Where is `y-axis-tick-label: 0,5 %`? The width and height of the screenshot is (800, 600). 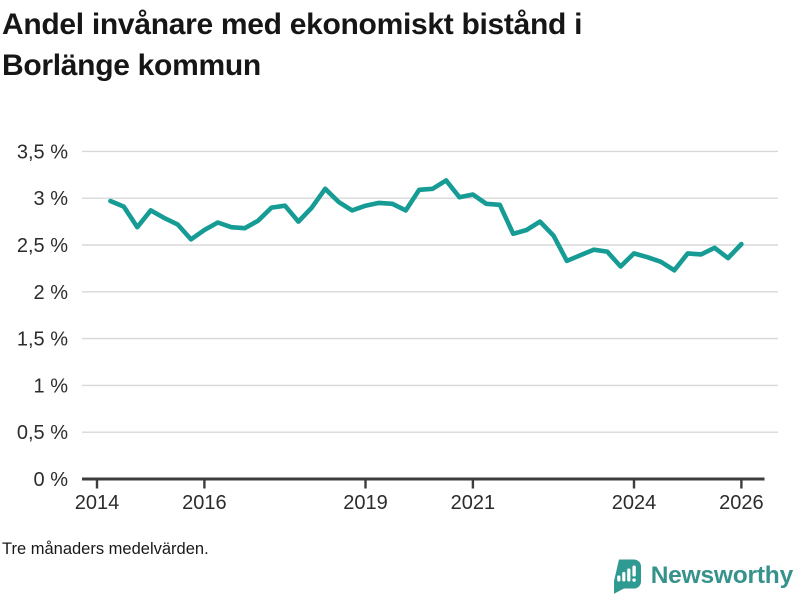
y-axis-tick-label: 0,5 % is located at coordinates (42, 433).